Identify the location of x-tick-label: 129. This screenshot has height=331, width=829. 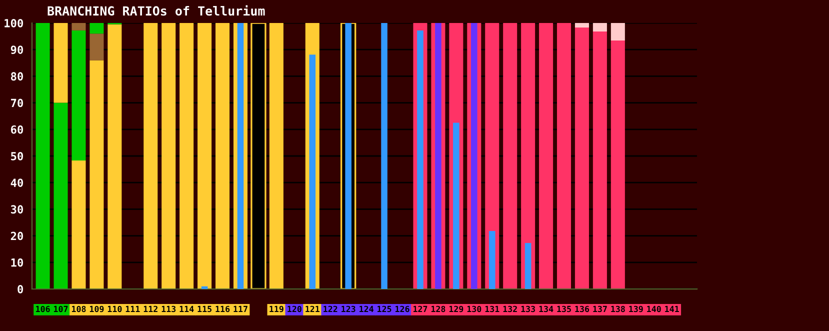
(456, 309).